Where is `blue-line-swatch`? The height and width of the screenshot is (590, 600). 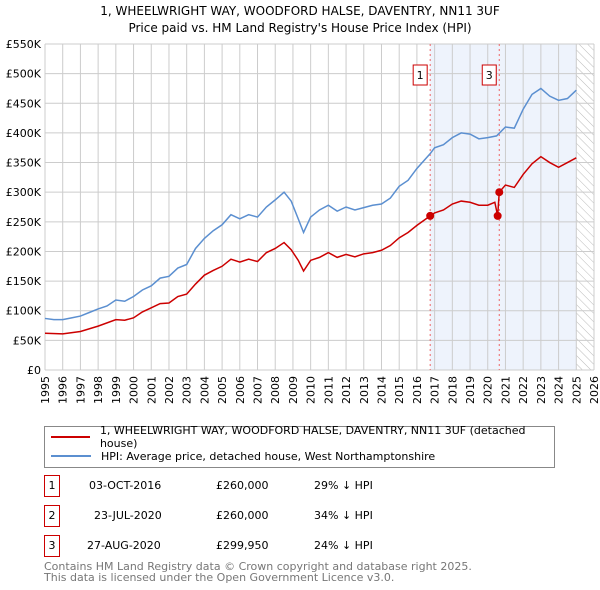
blue-line-swatch is located at coordinates (71, 456).